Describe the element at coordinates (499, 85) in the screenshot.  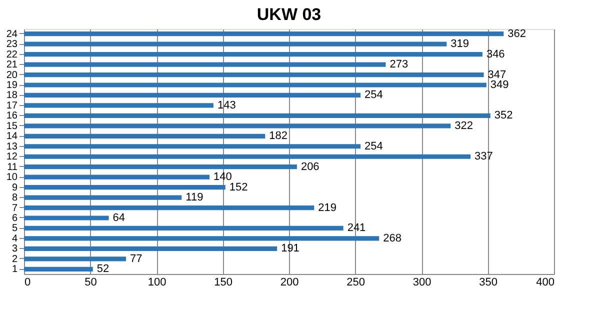
I see `data-label: 349` at that location.